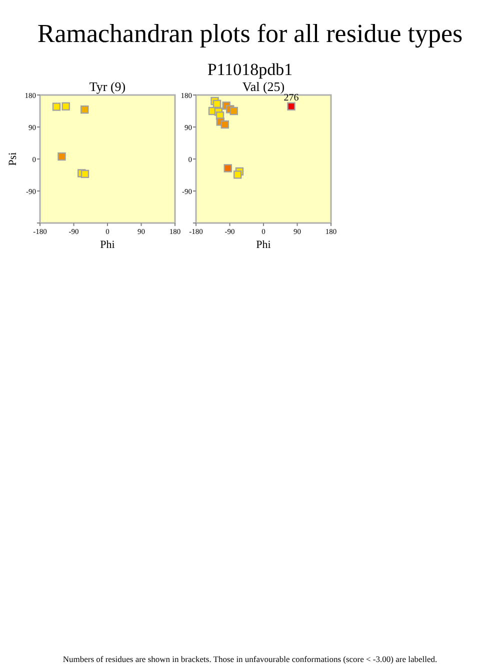  What do you see at coordinates (263, 86) in the screenshot?
I see `chart-title: Val (25)` at bounding box center [263, 86].